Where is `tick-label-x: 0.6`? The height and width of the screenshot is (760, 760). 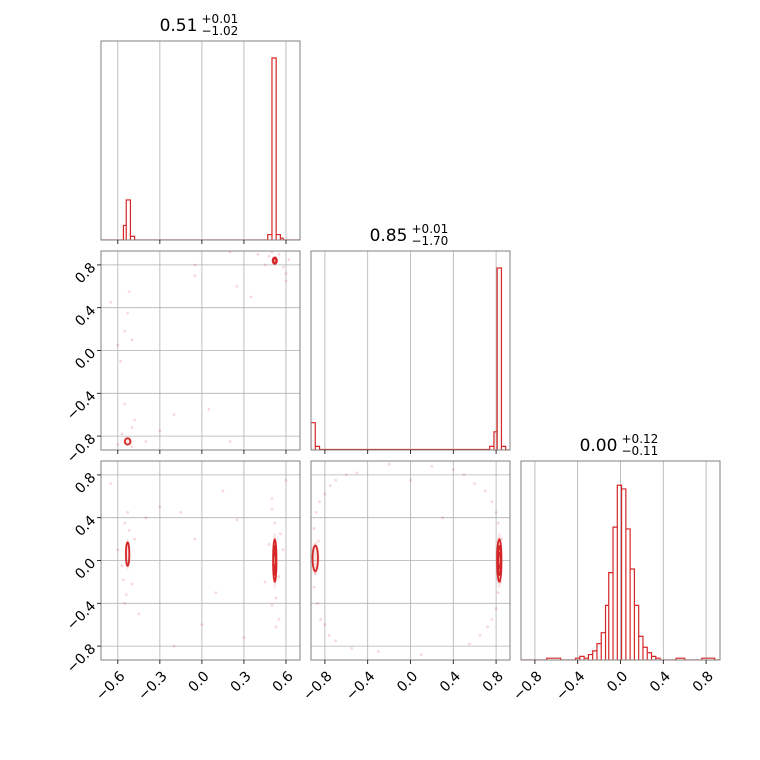 tick-label-x: 0.6 is located at coordinates (283, 681).